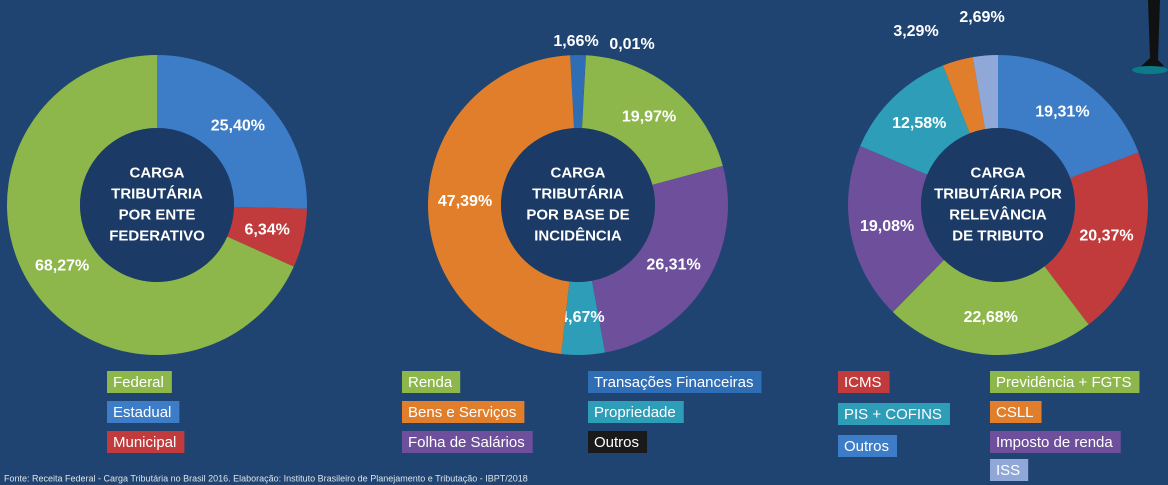 This screenshot has width=1168, height=485. I want to click on legend-item: ICMS, so click(864, 382).